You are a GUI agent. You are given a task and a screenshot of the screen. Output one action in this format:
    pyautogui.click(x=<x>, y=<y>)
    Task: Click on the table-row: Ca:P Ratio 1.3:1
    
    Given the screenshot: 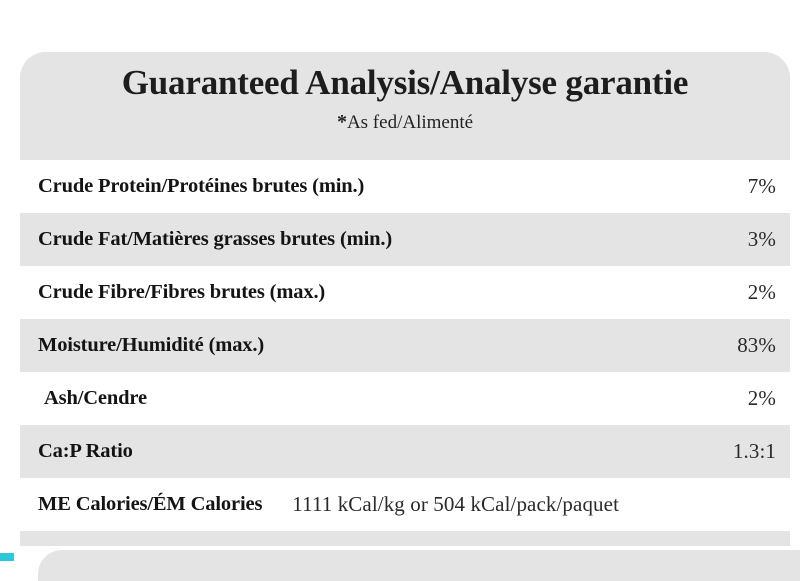 What is the action you would take?
    pyautogui.click(x=405, y=451)
    